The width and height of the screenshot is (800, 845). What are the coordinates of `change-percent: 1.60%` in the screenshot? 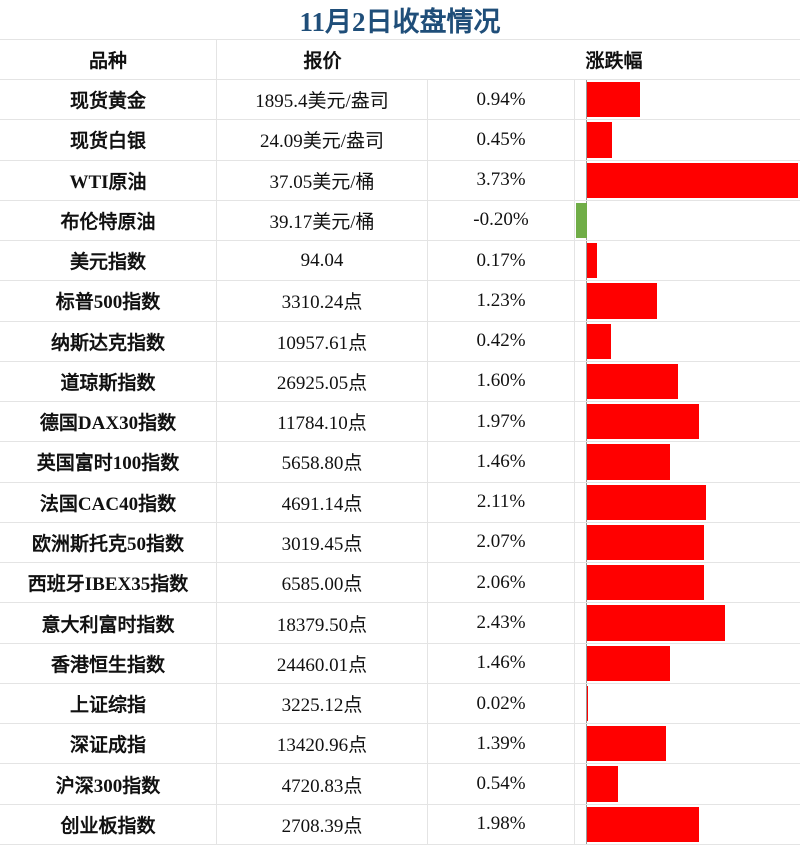 It's located at (501, 381).